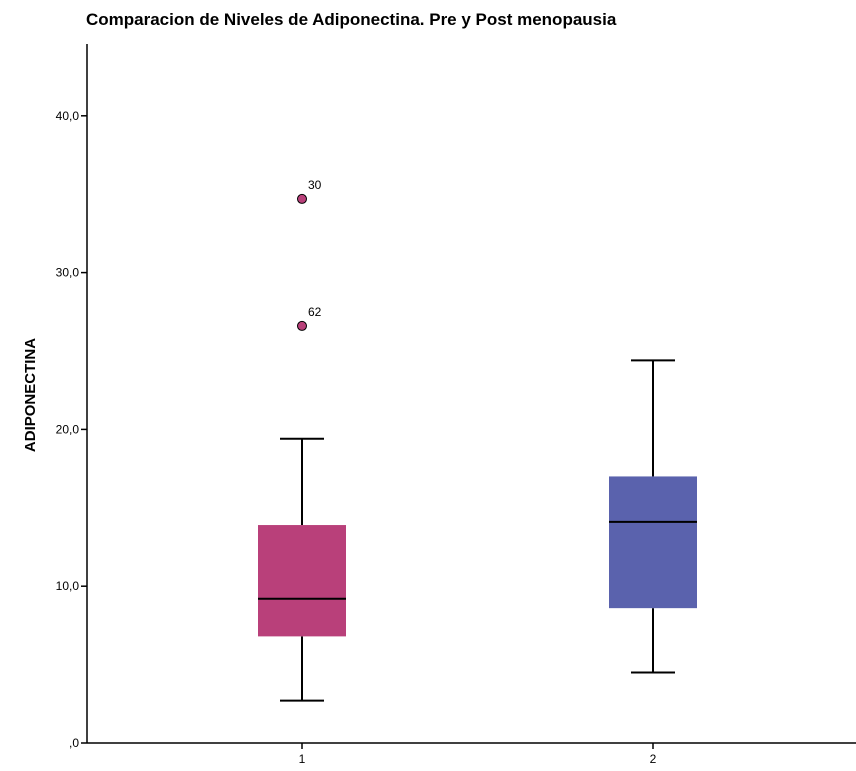  What do you see at coordinates (315, 312) in the screenshot?
I see `outlier-label: 62` at bounding box center [315, 312].